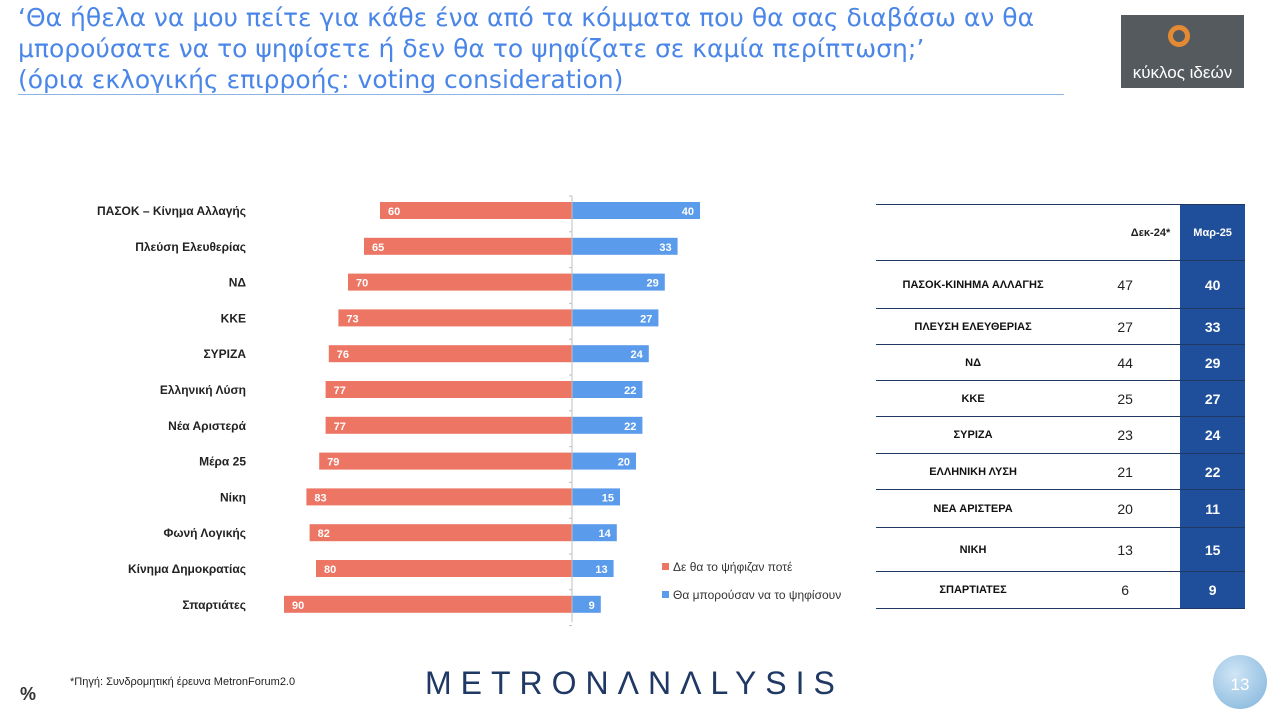  Describe the element at coordinates (1060, 398) in the screenshot. I see `table-row: ΚΚΕ 25 27` at that location.